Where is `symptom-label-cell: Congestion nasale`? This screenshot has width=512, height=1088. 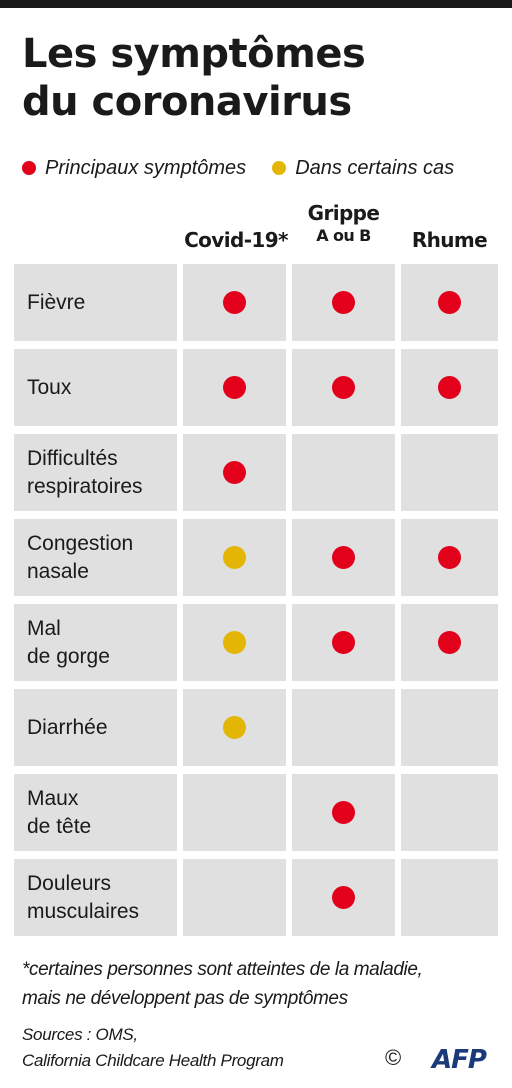
symptom-label-cell: Congestion nasale is located at coordinates (95, 557).